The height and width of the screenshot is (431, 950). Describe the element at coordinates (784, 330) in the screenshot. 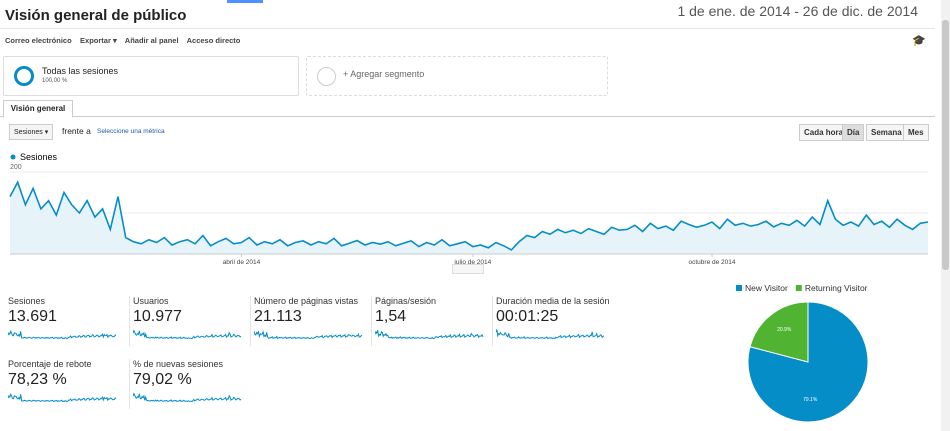

I see `slice-label: 20.9%` at that location.